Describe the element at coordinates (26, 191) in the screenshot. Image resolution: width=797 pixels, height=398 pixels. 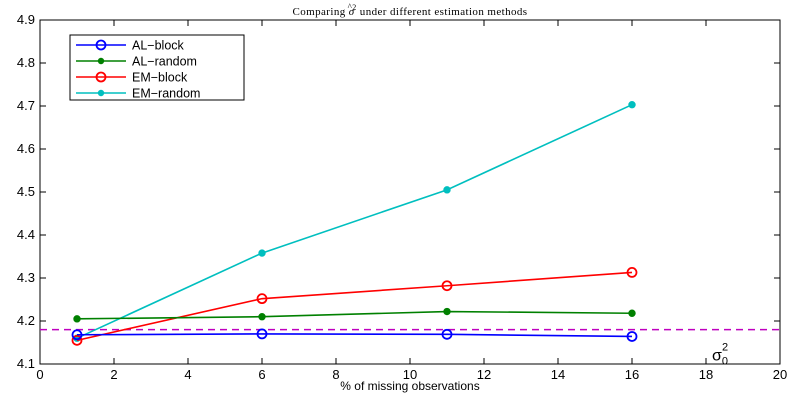
I see `y-tick-label: 4.5` at that location.